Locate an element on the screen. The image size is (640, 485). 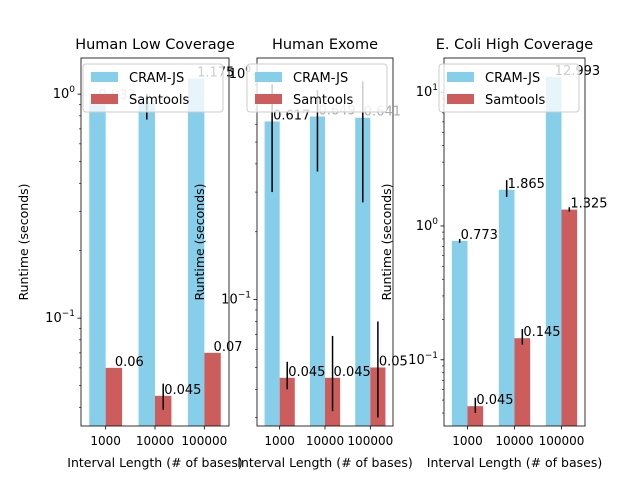
chart-title: Human Exome is located at coordinates (325, 45).